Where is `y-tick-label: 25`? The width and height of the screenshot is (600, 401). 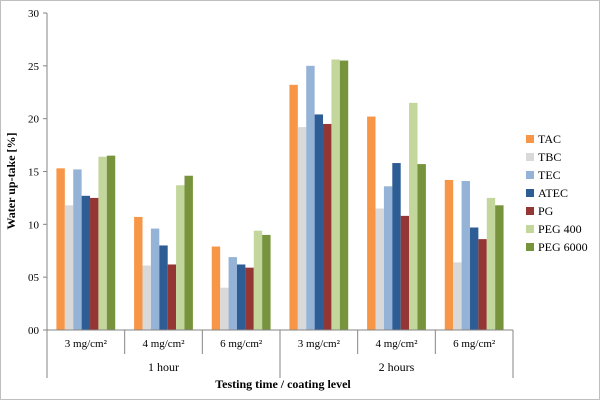
y-tick-label: 25 is located at coordinates (34, 67).